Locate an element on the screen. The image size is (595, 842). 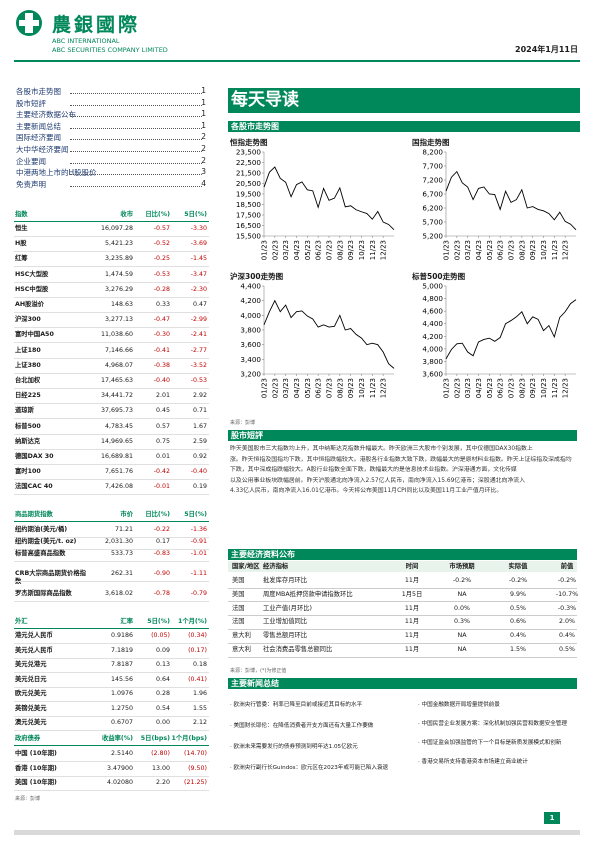
table-cell: (0.05) is located at coordinates (160, 635).